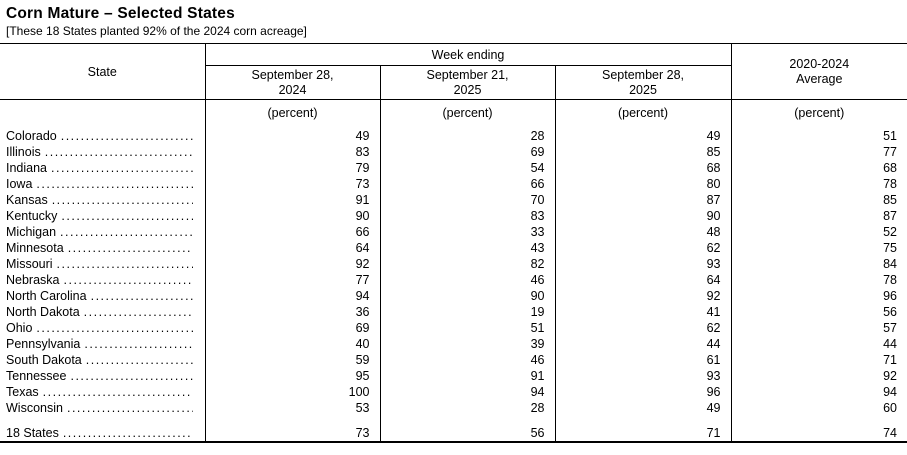 This screenshot has height=455, width=907. What do you see at coordinates (643, 184) in the screenshot?
I see `value-cell: 80` at bounding box center [643, 184].